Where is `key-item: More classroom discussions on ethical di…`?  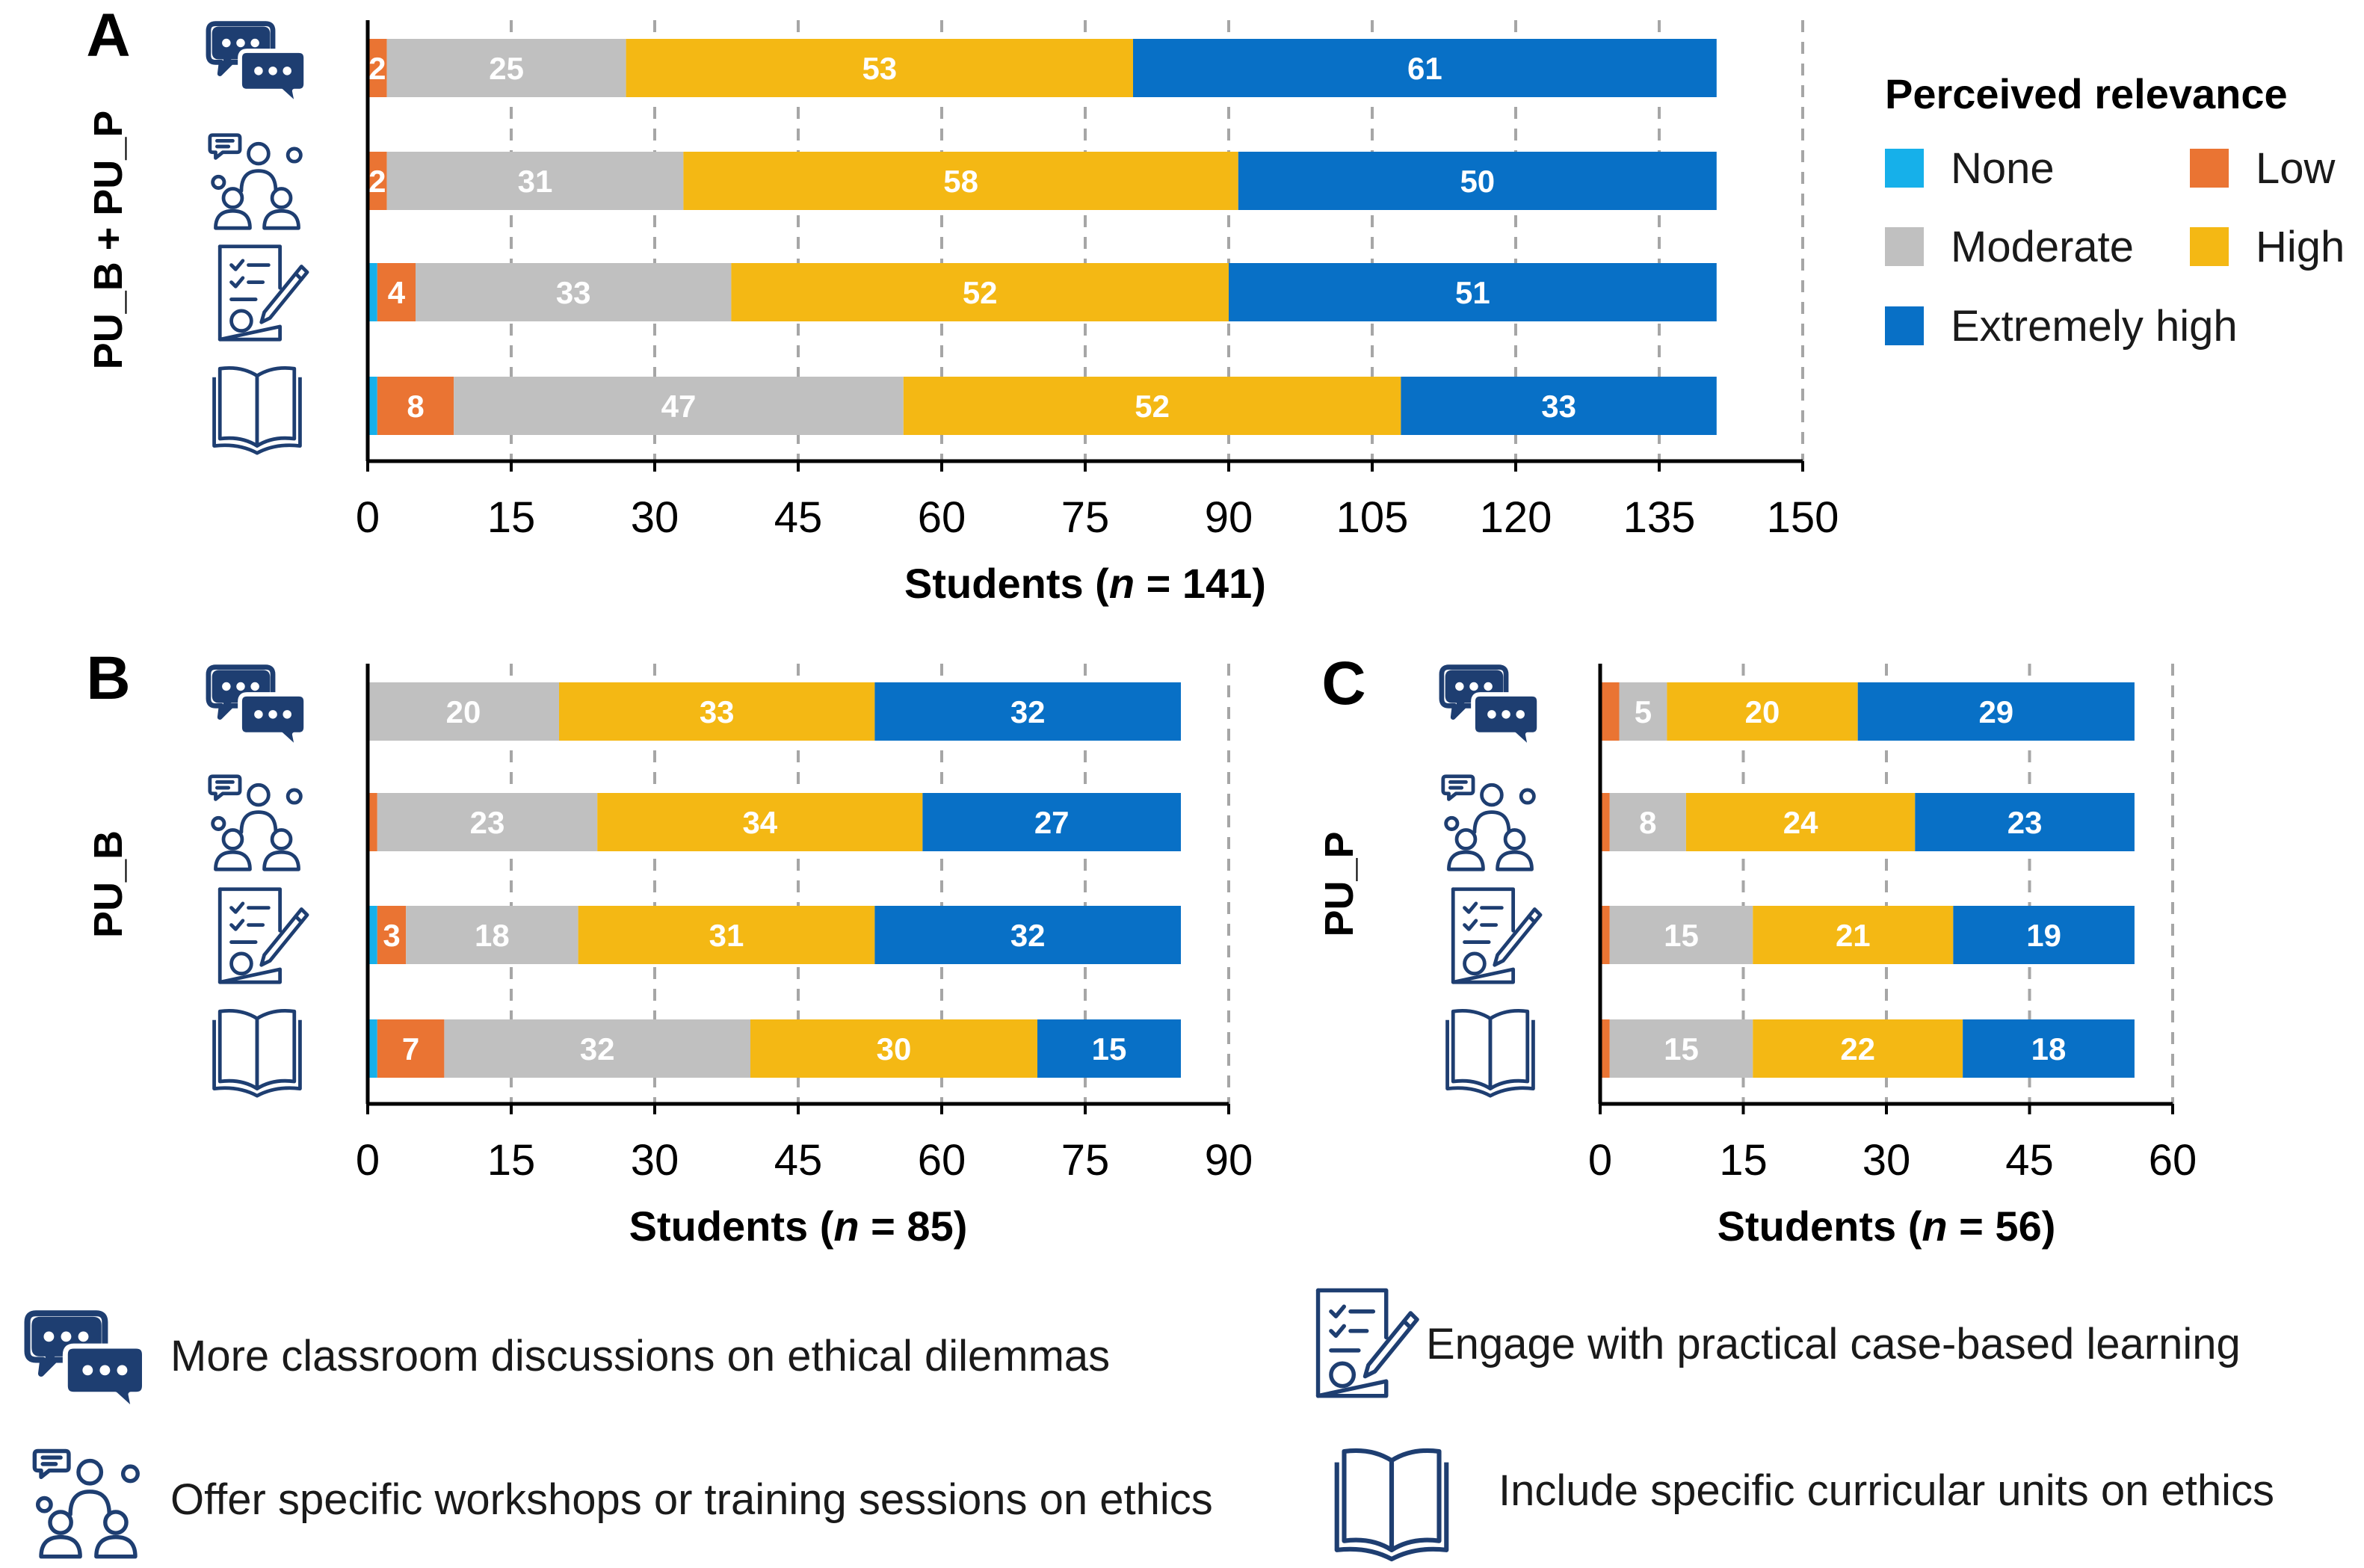 key-item: More classroom discussions on ethical di… is located at coordinates (569, 1362).